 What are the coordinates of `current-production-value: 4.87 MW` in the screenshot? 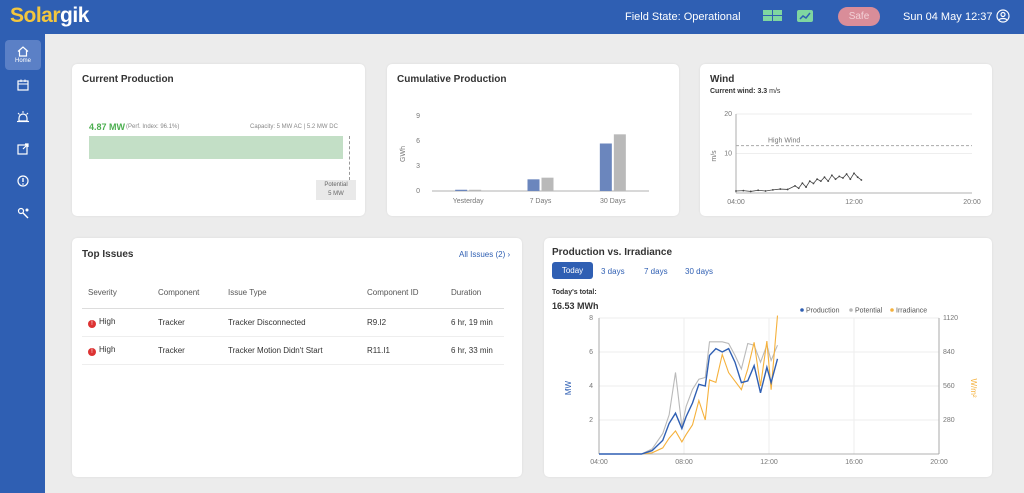 It's located at (107, 127).